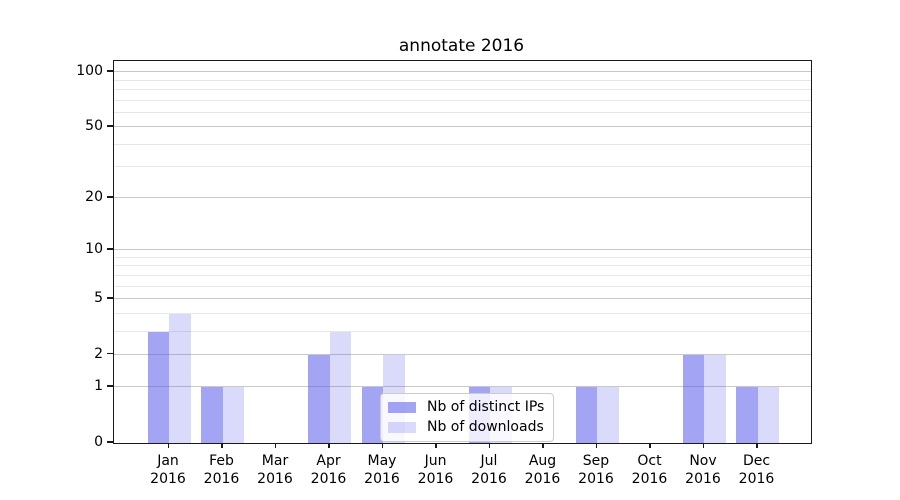  Describe the element at coordinates (98, 298) in the screenshot. I see `y-tick-label-5: 5` at that location.